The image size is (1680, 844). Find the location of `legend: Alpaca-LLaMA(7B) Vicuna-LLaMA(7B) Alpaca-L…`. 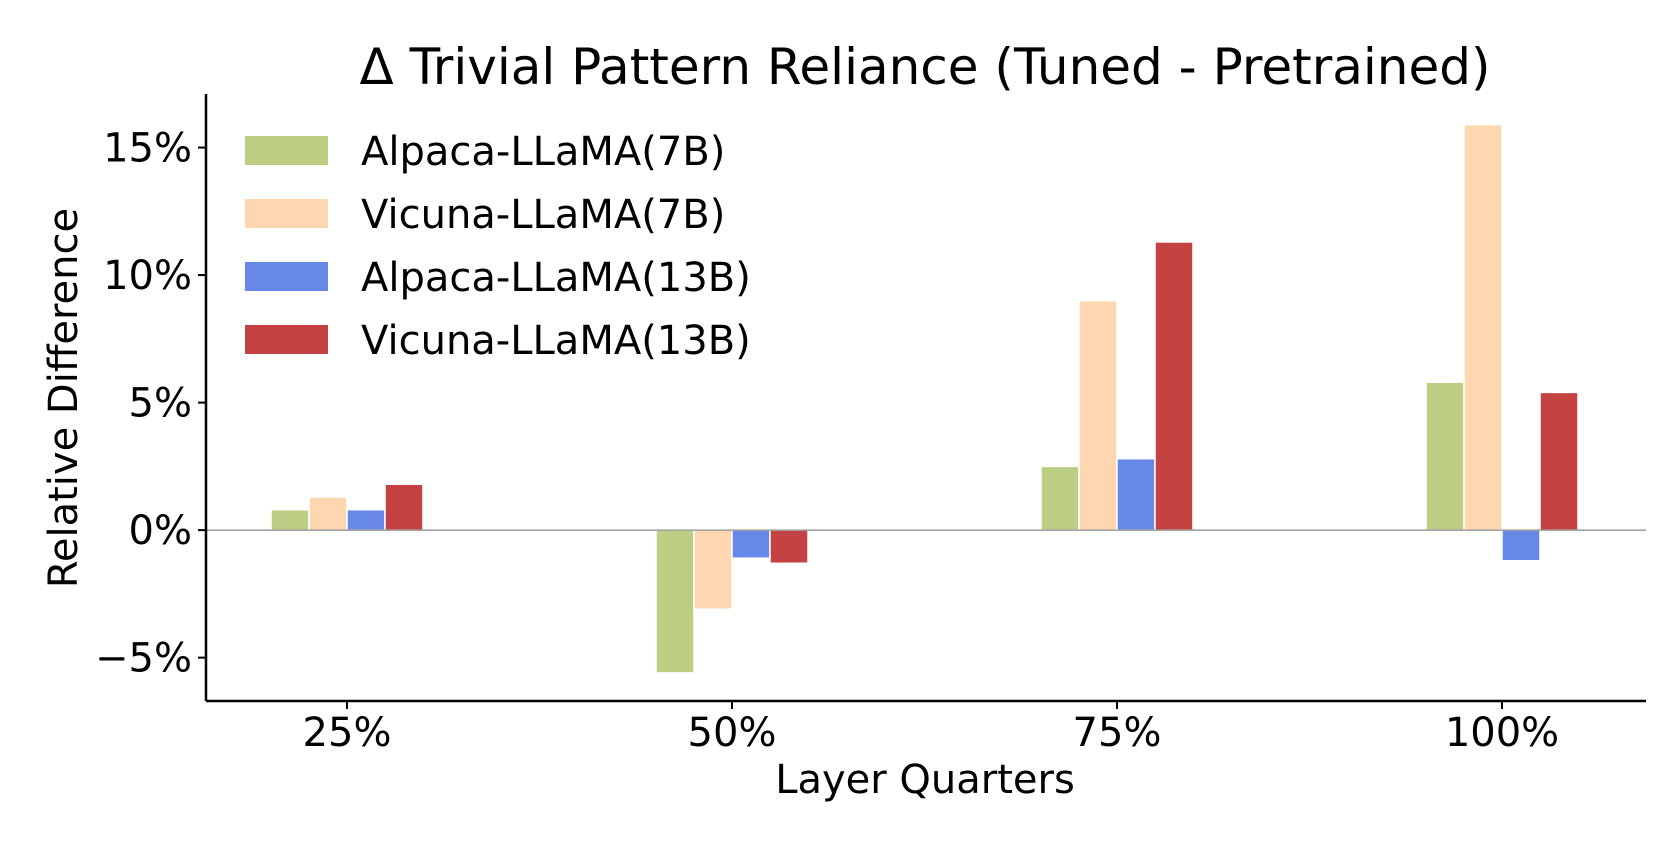

legend: Alpaca-LLaMA(7B) Vicuna-LLaMA(7B) Alpaca-L… is located at coordinates (498, 246).